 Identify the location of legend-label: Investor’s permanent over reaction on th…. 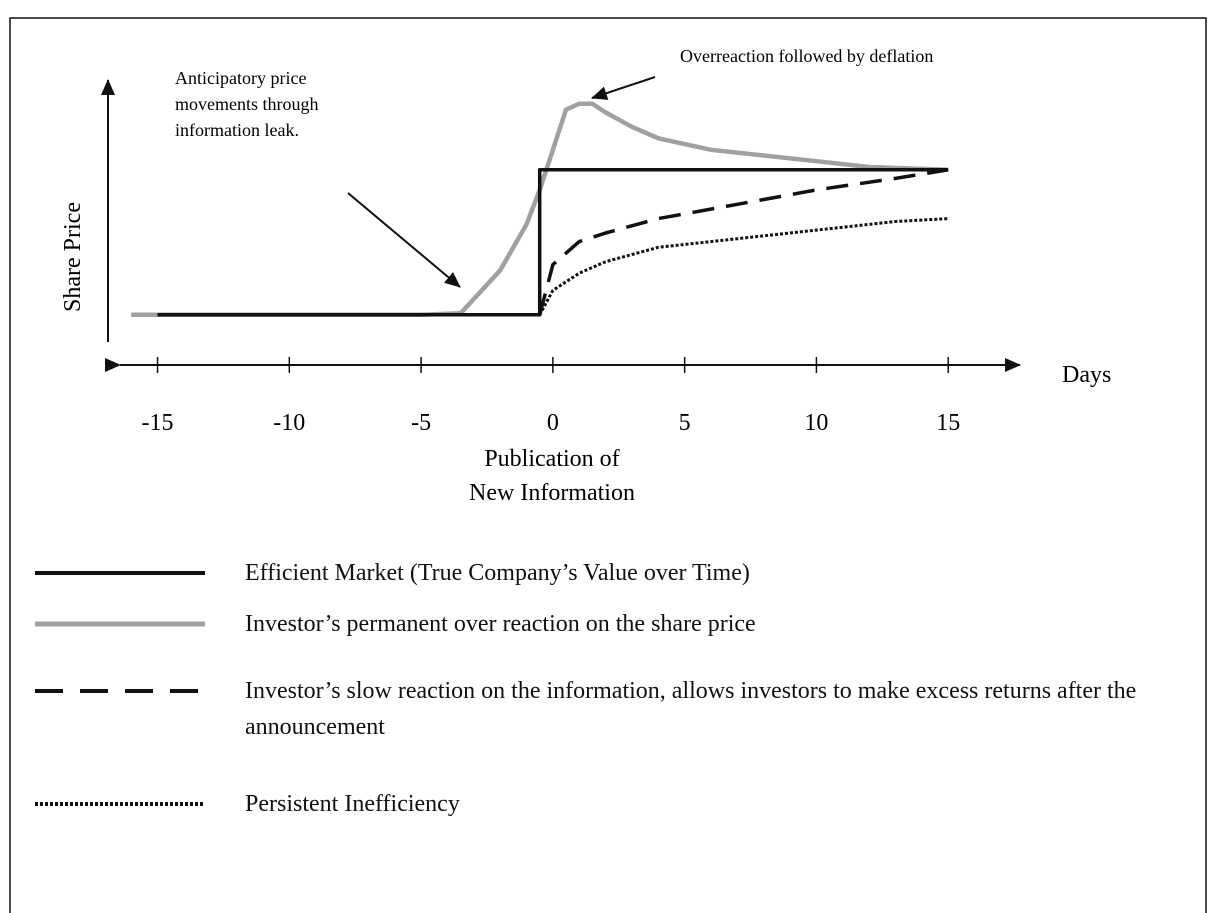
(500, 624).